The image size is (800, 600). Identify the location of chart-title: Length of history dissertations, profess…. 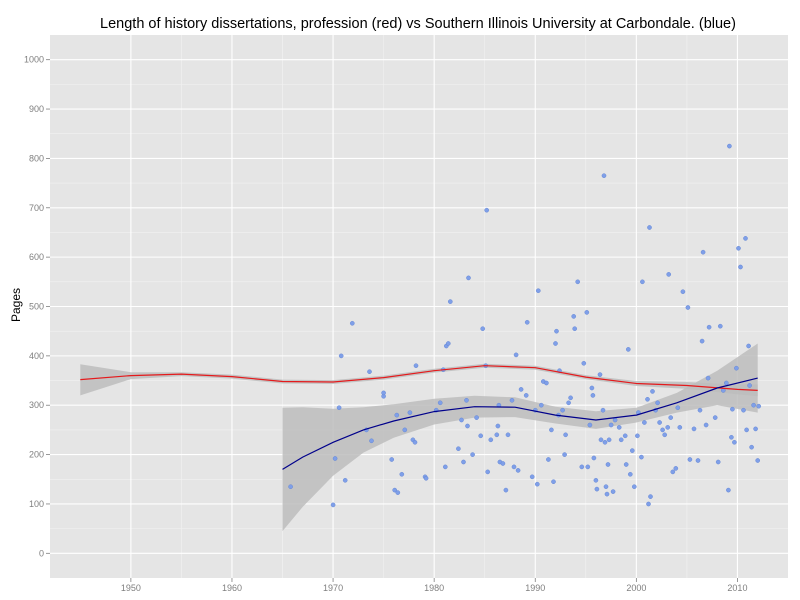
(418, 24).